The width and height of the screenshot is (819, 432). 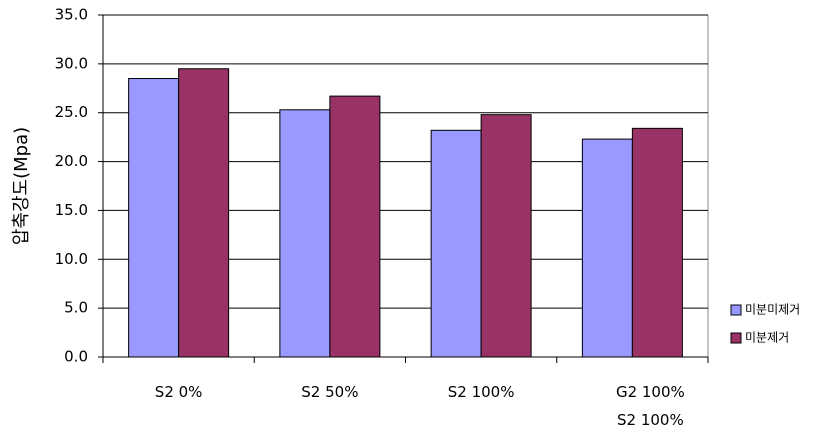 I want to click on y-tick-label: 35.0, so click(x=71, y=15).